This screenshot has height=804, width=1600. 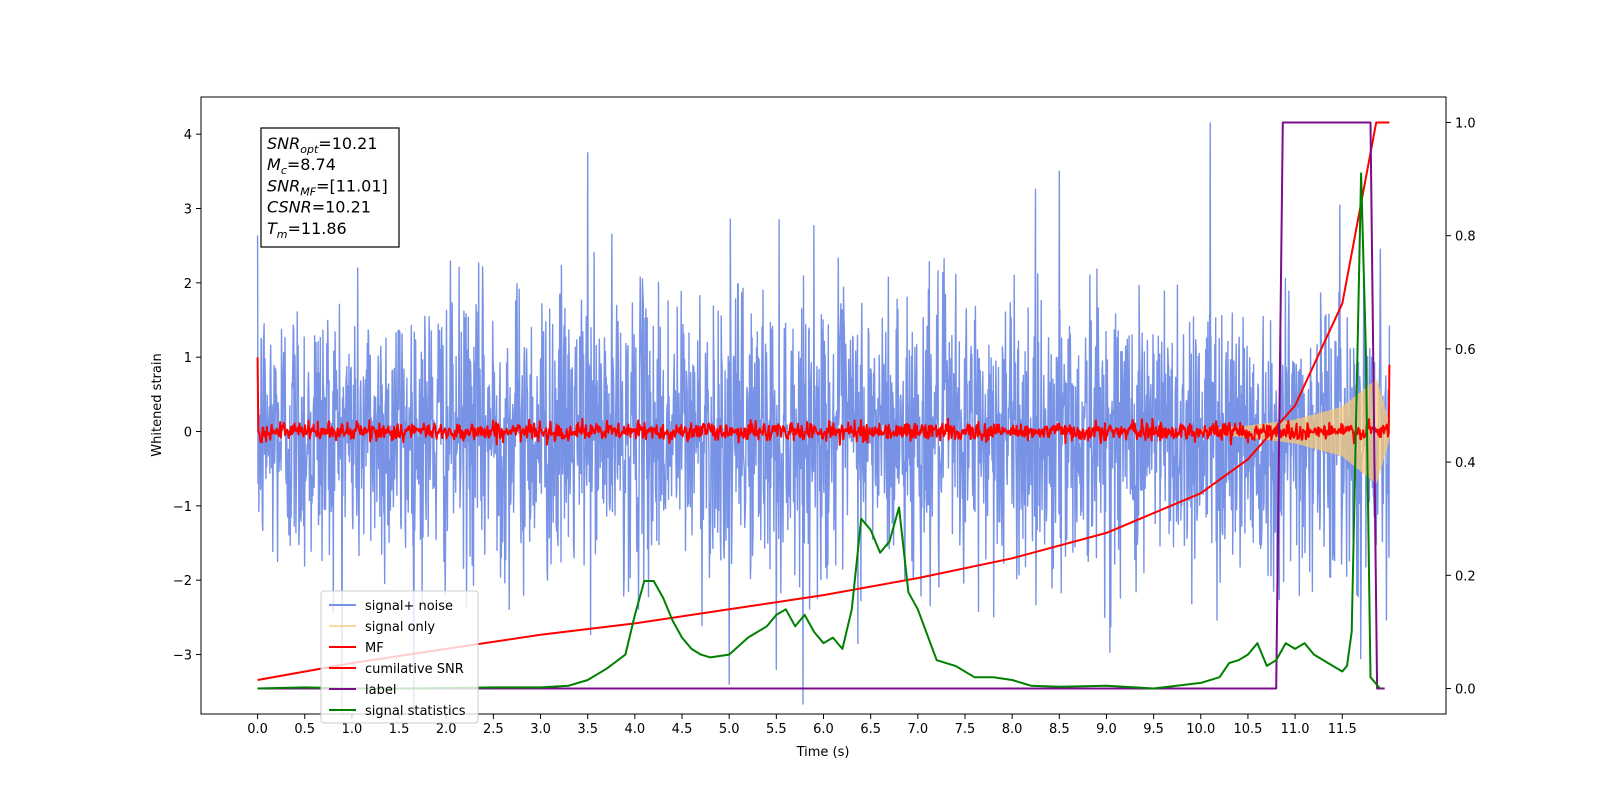 What do you see at coordinates (188, 284) in the screenshot?
I see `y-tick-label: 2` at bounding box center [188, 284].